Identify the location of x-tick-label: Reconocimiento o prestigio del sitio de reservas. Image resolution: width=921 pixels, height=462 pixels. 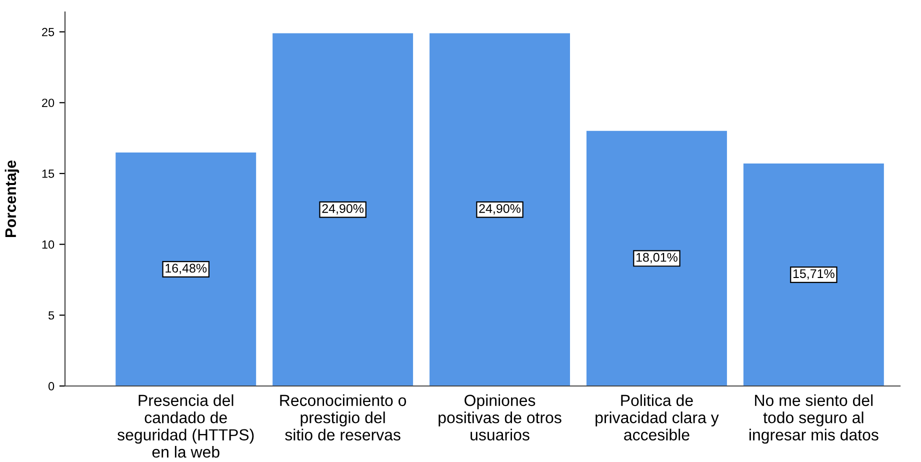
(343, 417).